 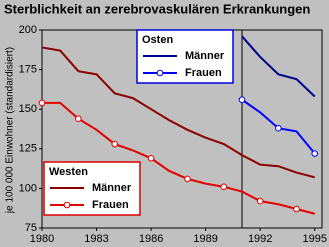 I want to click on y-tick-label: 175, so click(x=28, y=70).